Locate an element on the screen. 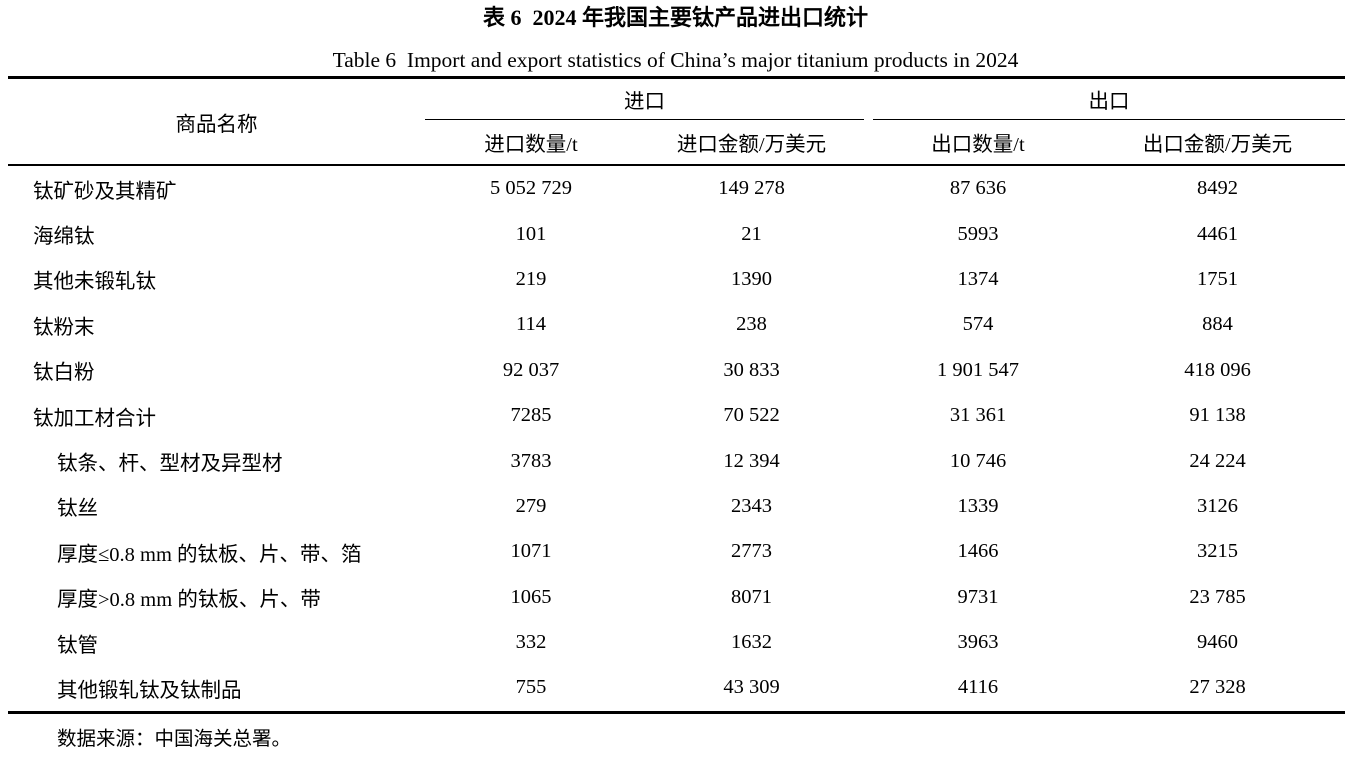  export-value-cell: 884 is located at coordinates (1217, 324).